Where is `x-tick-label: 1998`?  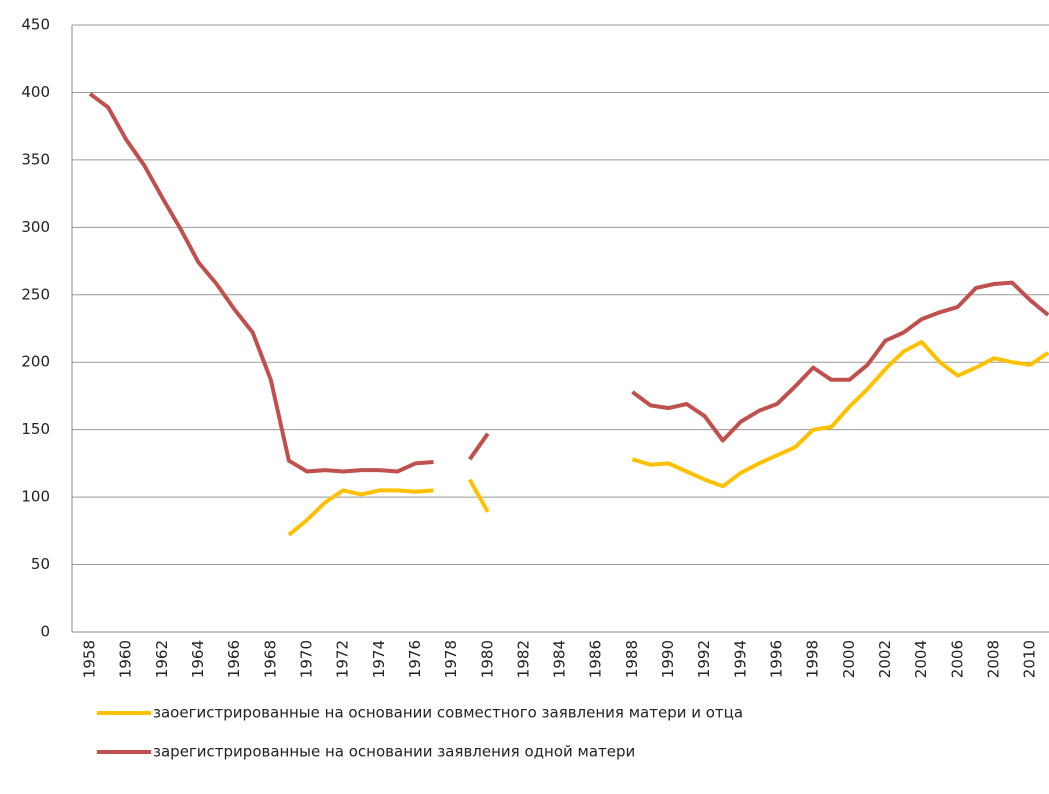
x-tick-label: 1998 is located at coordinates (813, 659).